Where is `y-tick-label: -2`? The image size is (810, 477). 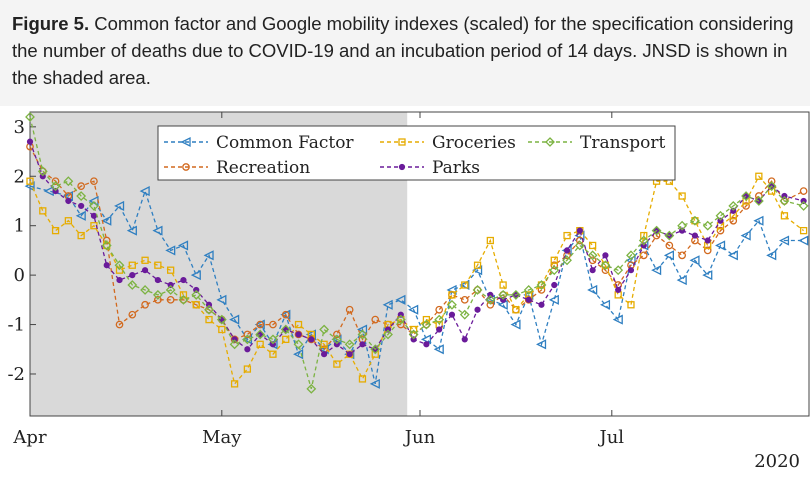
y-tick-label: -2 is located at coordinates (16, 374).